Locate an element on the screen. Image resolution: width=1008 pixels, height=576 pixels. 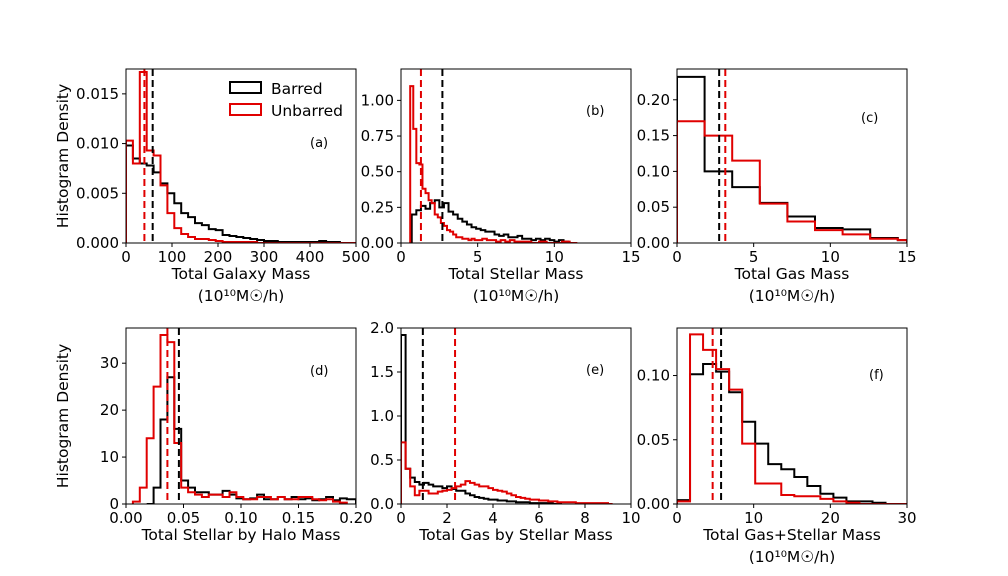
legend-label-barred: Barred is located at coordinates (297, 89).